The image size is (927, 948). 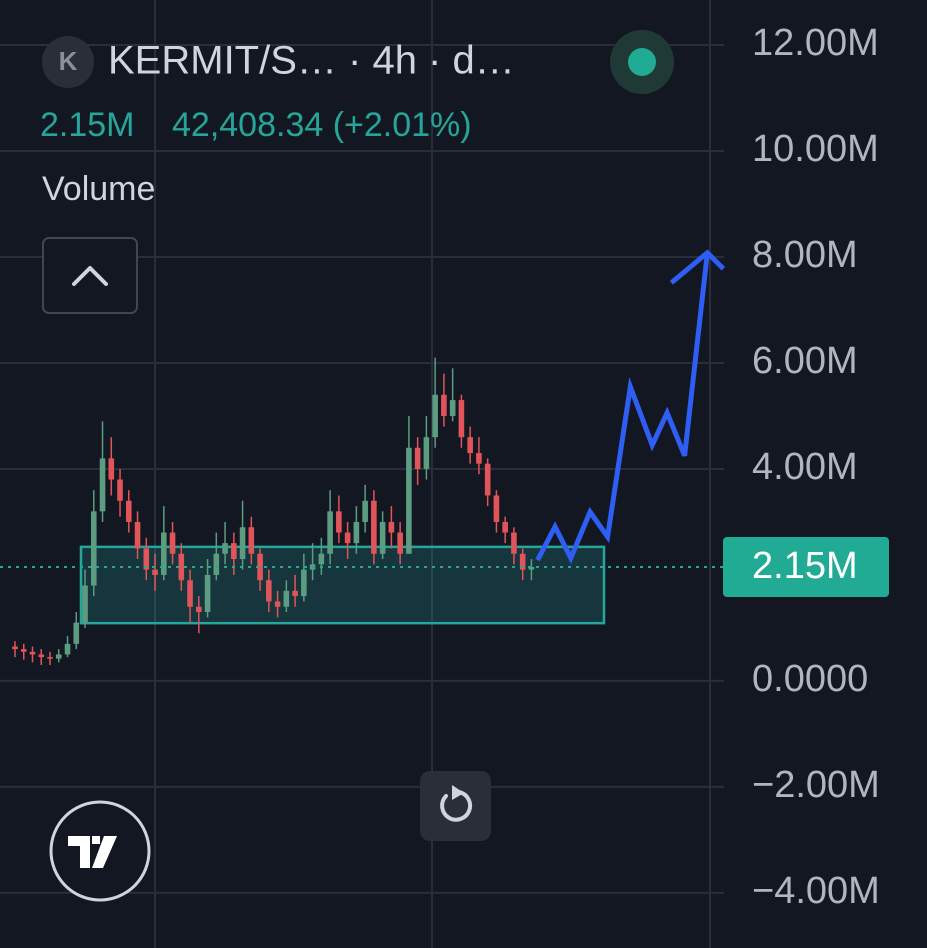 I want to click on support-zone, so click(x=342, y=585).